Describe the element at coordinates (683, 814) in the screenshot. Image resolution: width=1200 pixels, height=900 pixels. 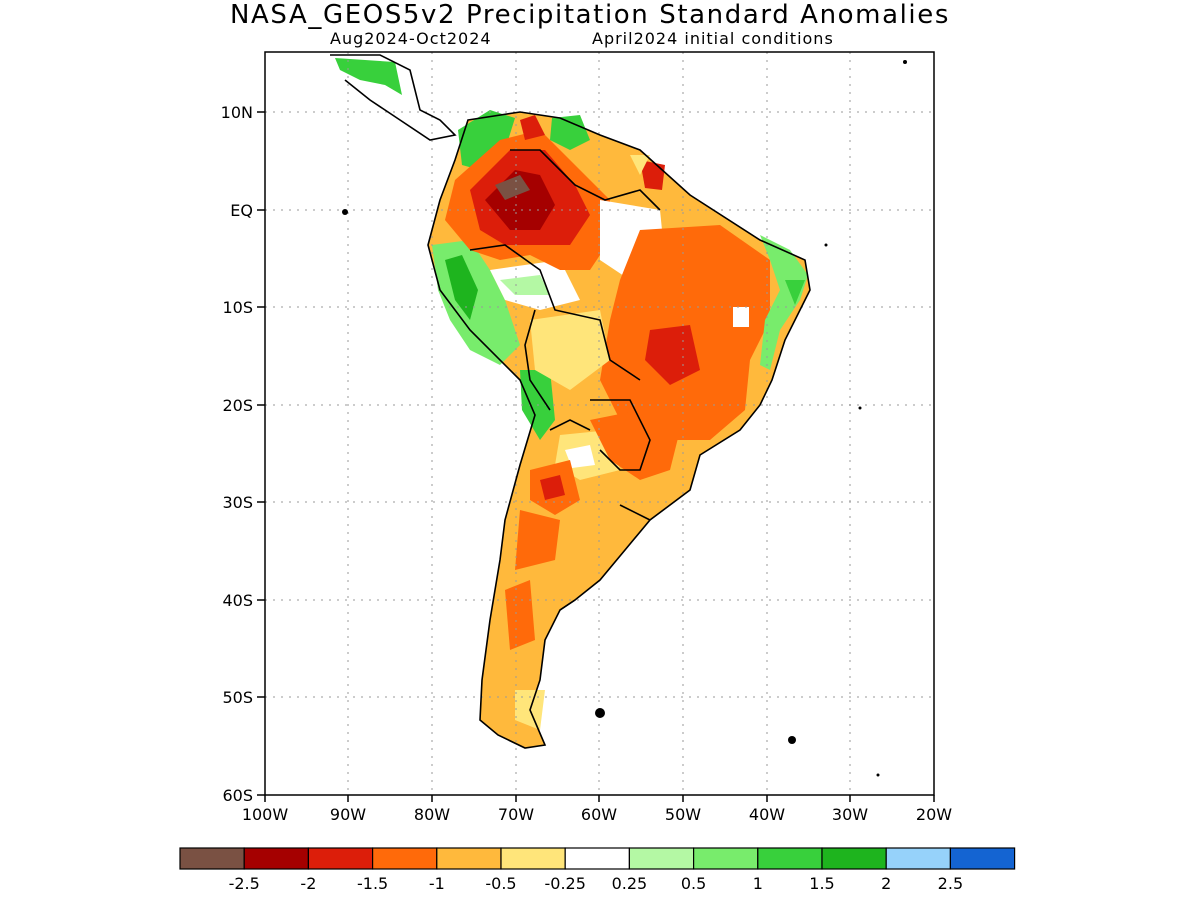
I see `lon-tick-label: 50W` at that location.